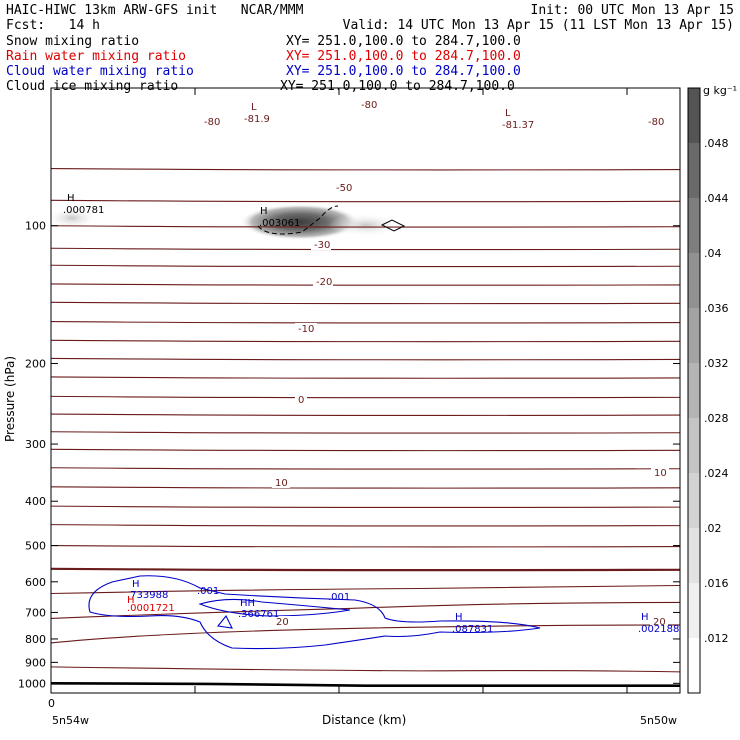  What do you see at coordinates (35, 639) in the screenshot?
I see `y-tick-label: 800` at bounding box center [35, 639].